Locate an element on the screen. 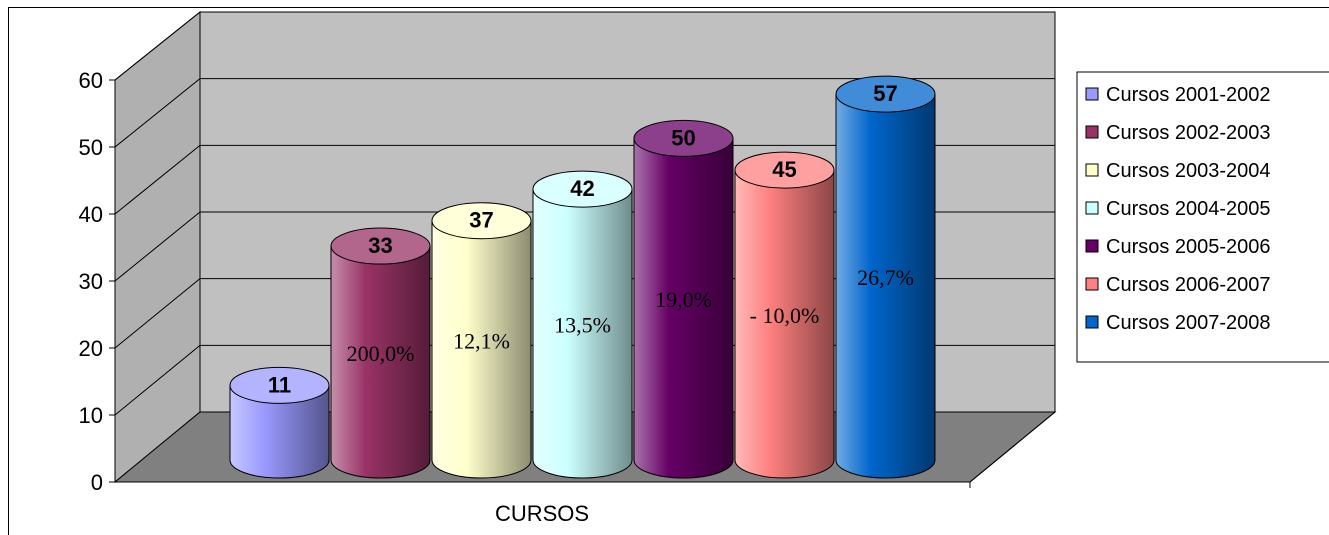 This screenshot has width=1329, height=535. legend-label: Cursos 2004-2005 is located at coordinates (1188, 209).